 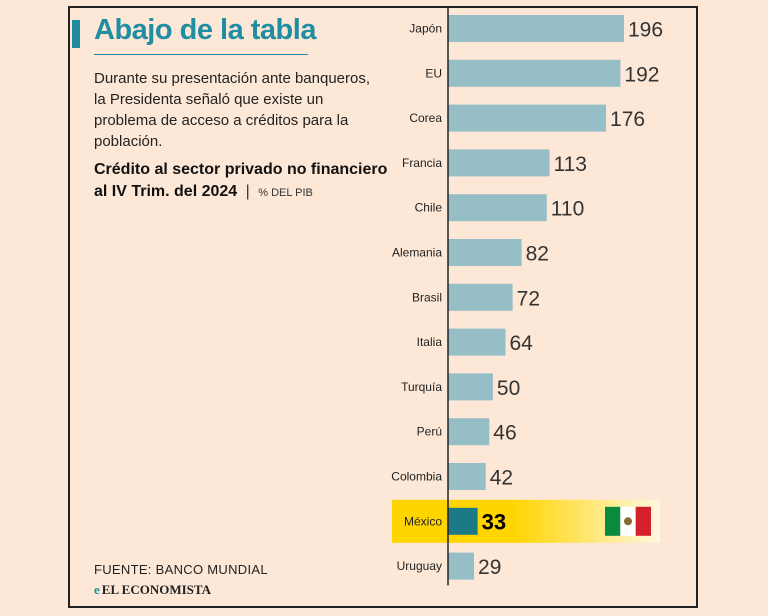 What do you see at coordinates (429, 208) in the screenshot?
I see `category-label: Chile` at bounding box center [429, 208].